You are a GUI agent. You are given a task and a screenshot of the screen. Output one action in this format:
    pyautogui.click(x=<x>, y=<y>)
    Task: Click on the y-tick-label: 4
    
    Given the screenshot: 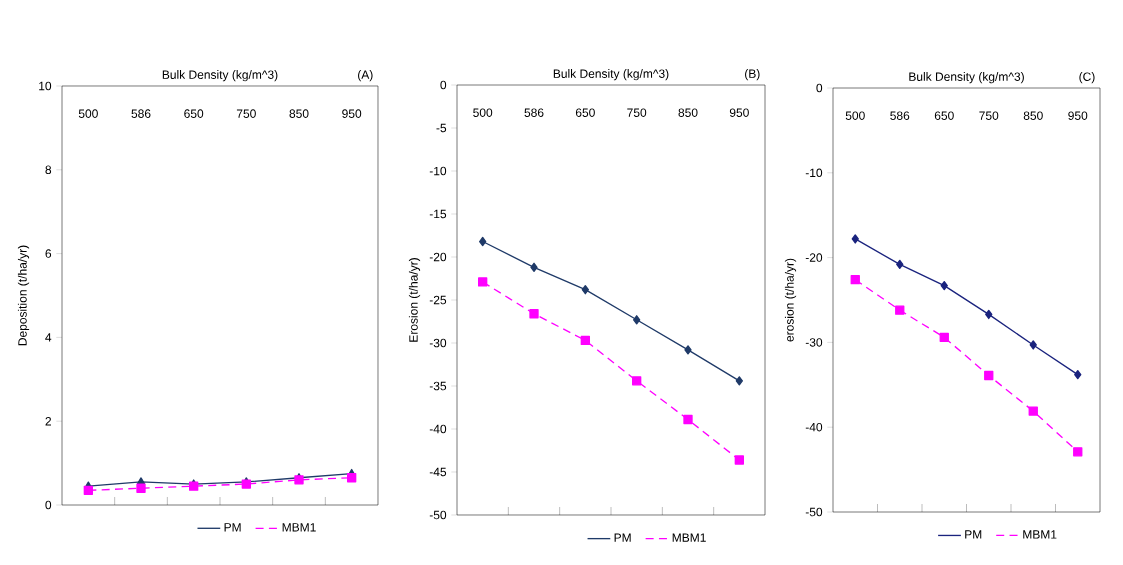 What is the action you would take?
    pyautogui.click(x=48, y=337)
    